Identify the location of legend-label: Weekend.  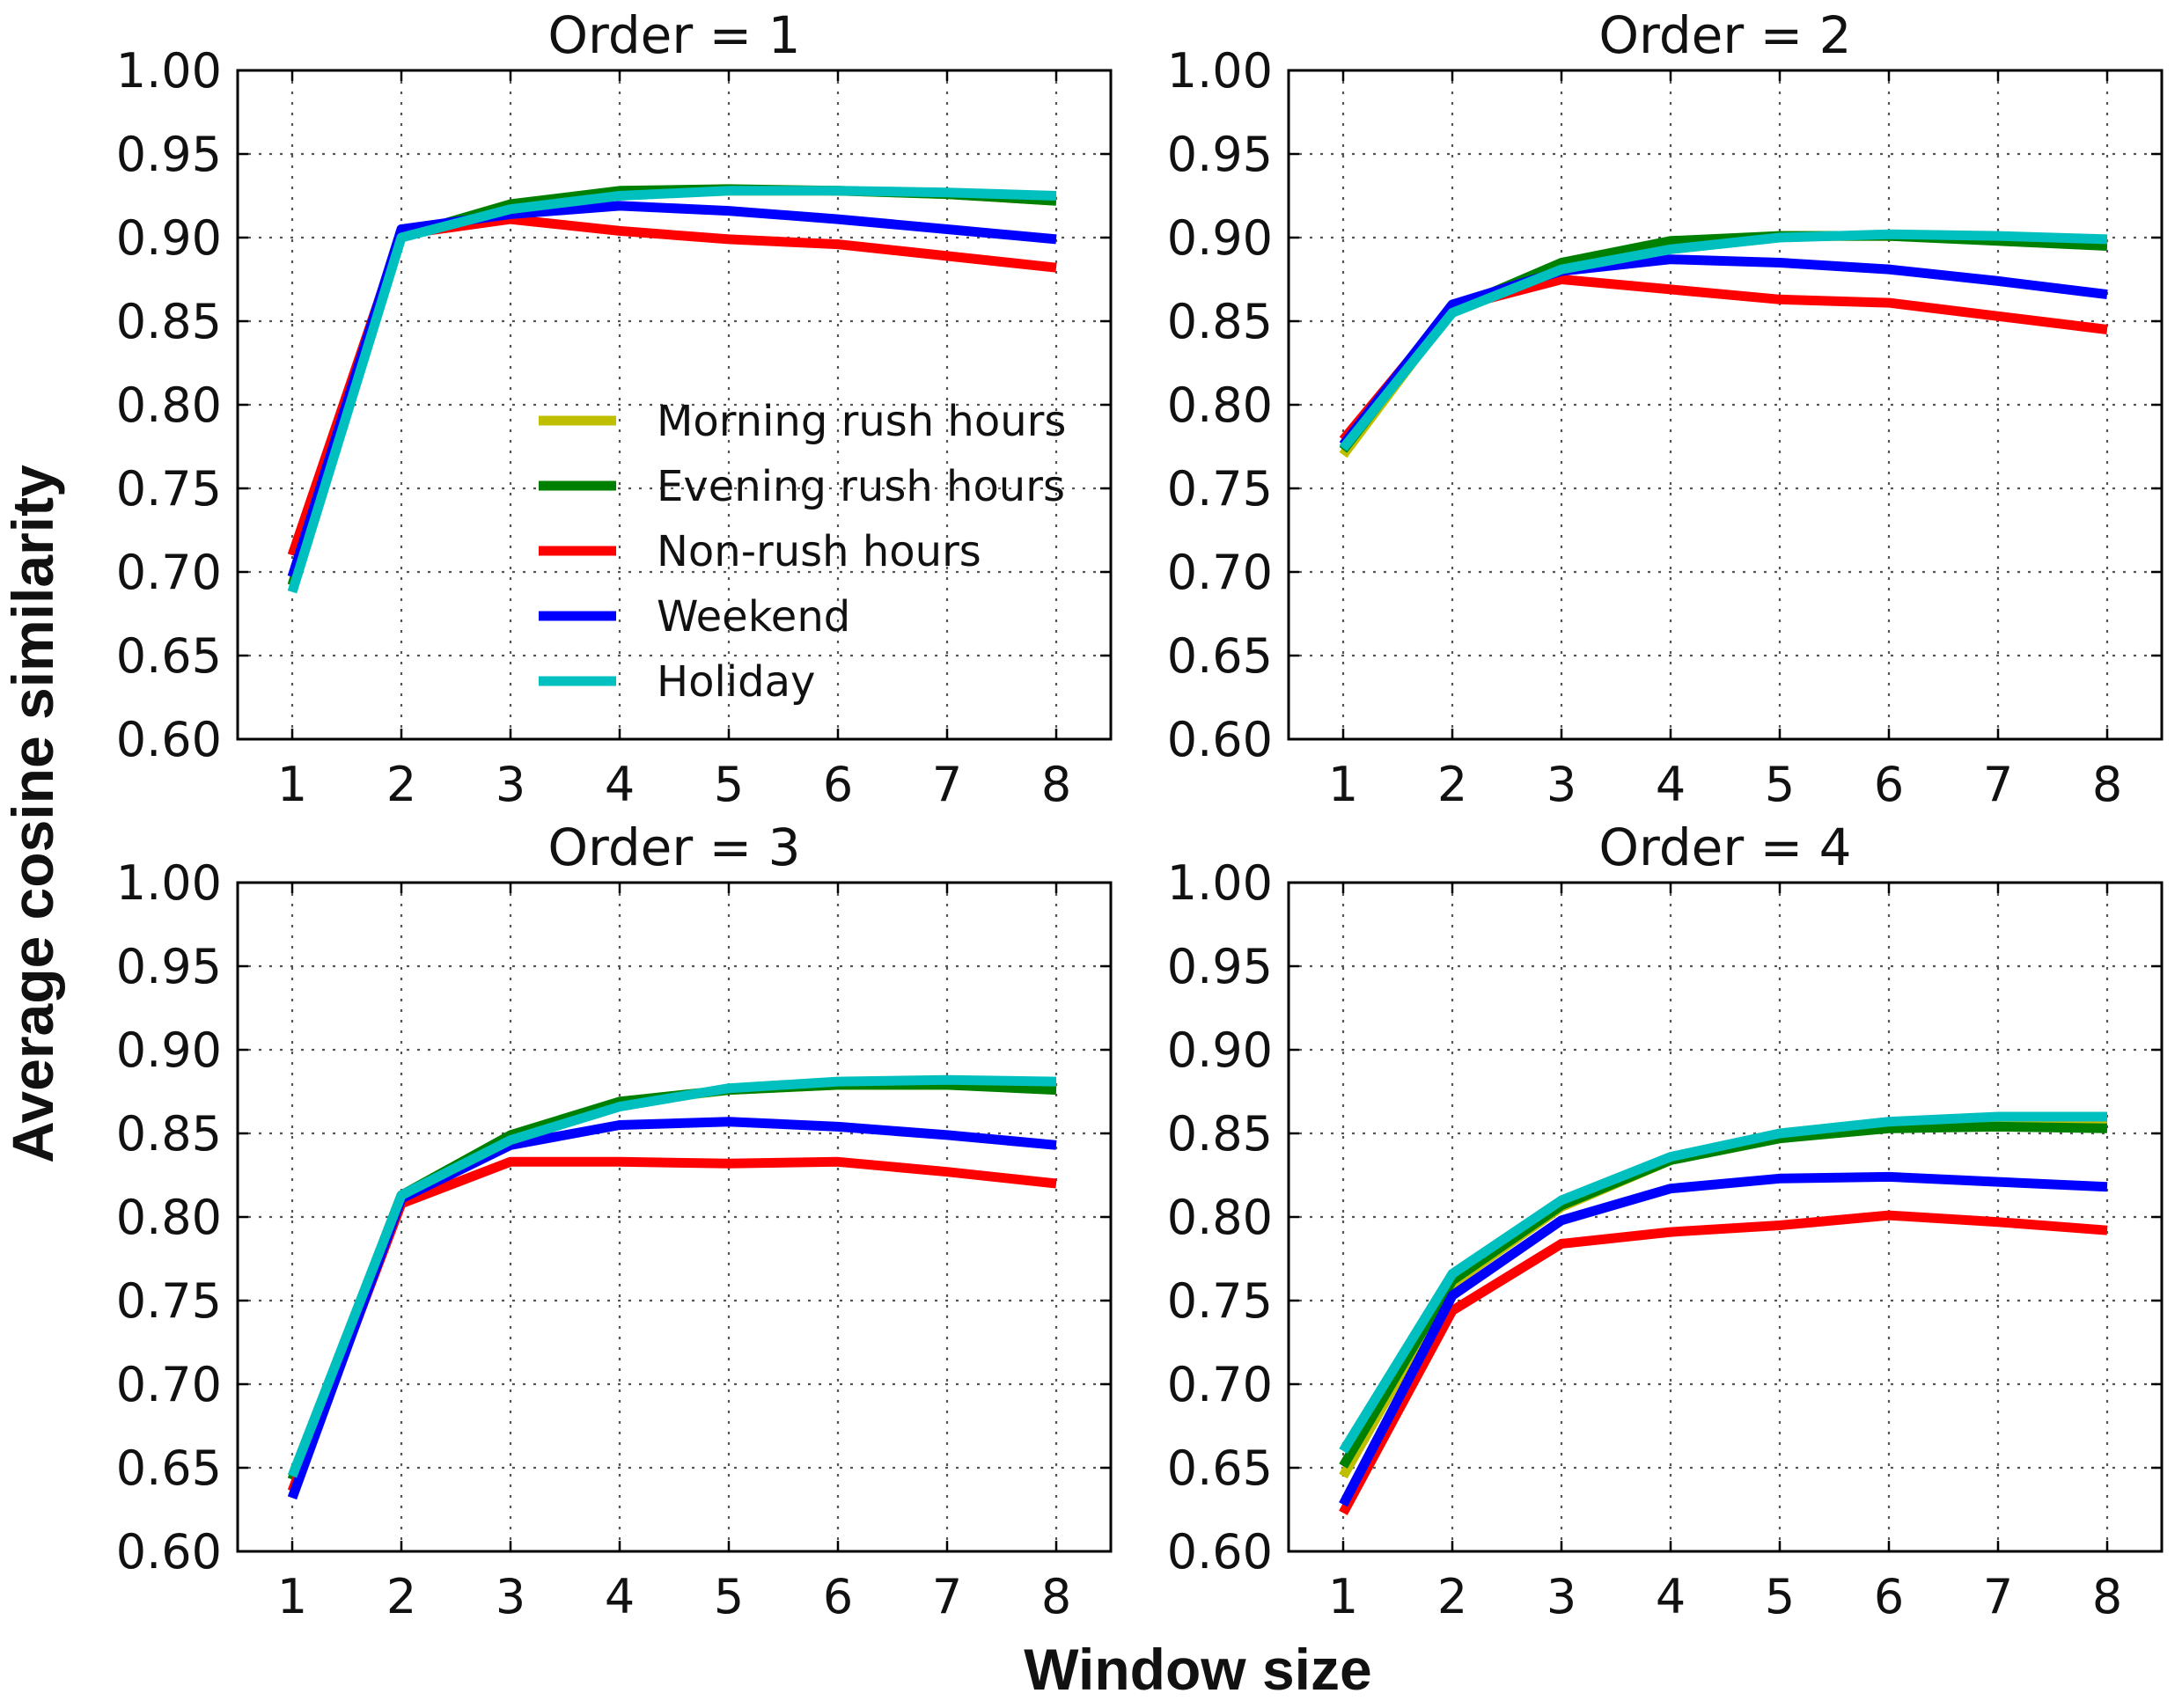
(753, 616).